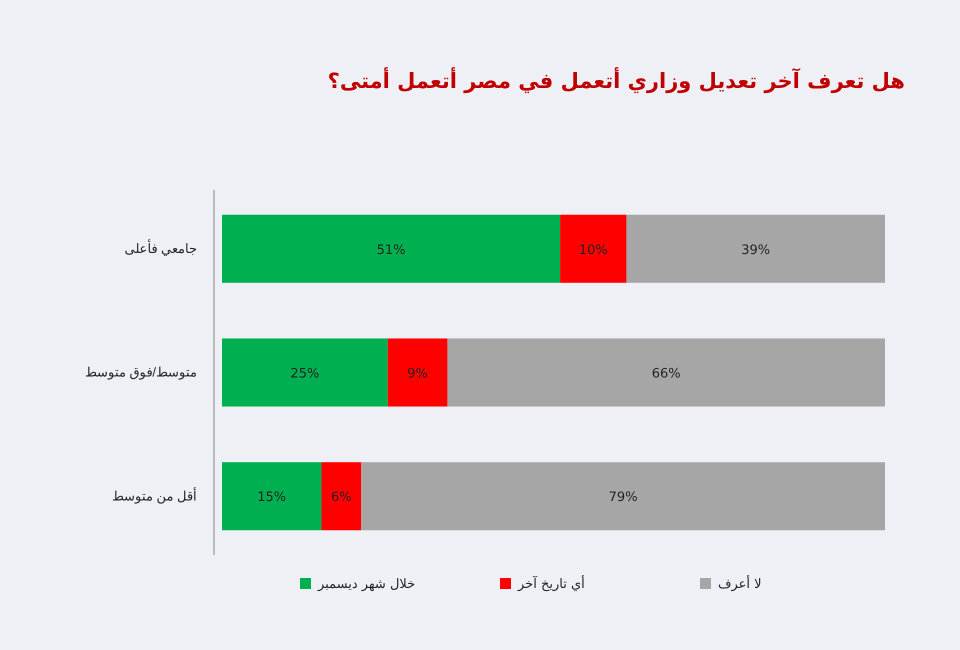 The width and height of the screenshot is (960, 650). I want to click on data-label: 79%, so click(623, 498).